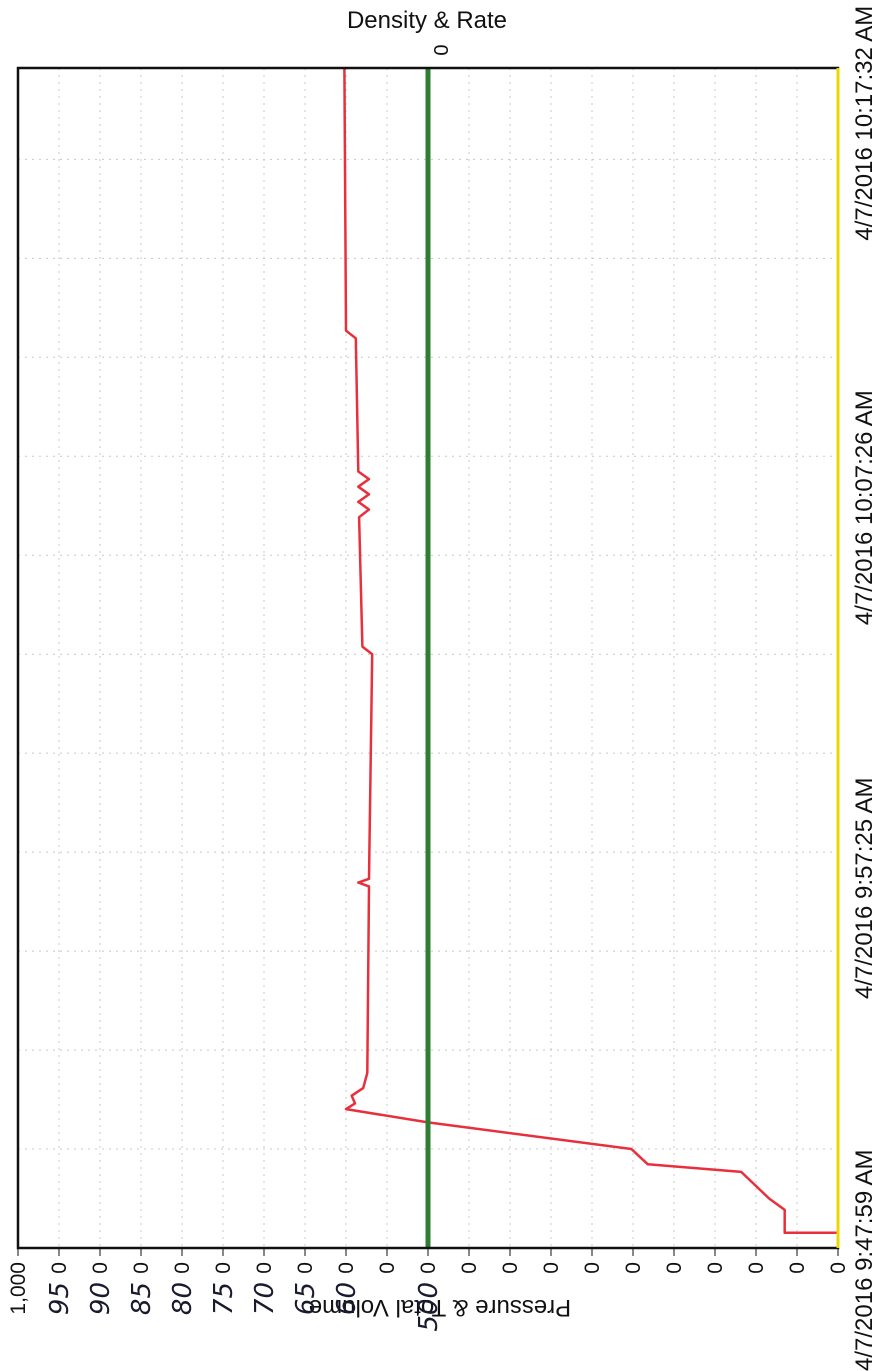  What do you see at coordinates (440, 49) in the screenshot?
I see `top-axis-tick: 0` at bounding box center [440, 49].